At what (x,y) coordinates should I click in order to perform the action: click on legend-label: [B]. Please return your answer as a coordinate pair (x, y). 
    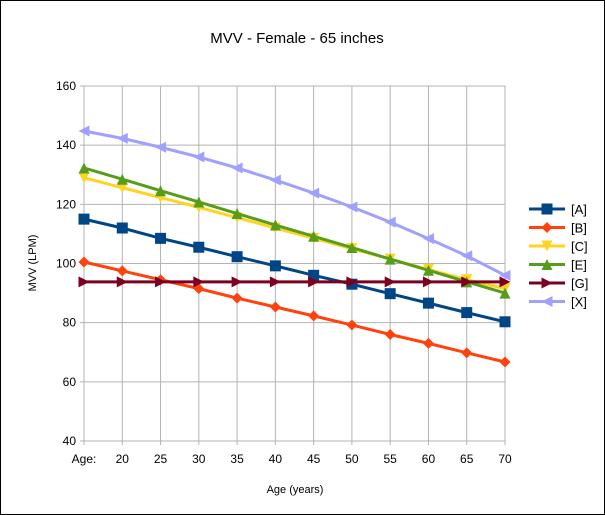
    Looking at the image, I should click on (579, 228).